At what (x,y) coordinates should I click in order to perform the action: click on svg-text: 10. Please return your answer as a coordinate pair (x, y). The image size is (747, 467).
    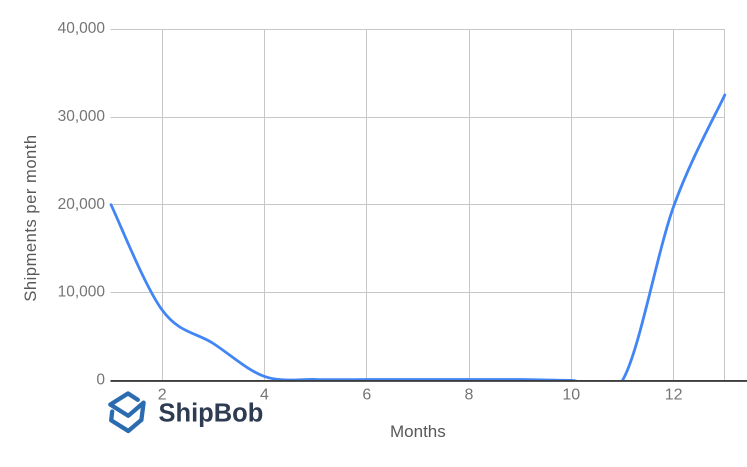
    Looking at the image, I should click on (571, 395).